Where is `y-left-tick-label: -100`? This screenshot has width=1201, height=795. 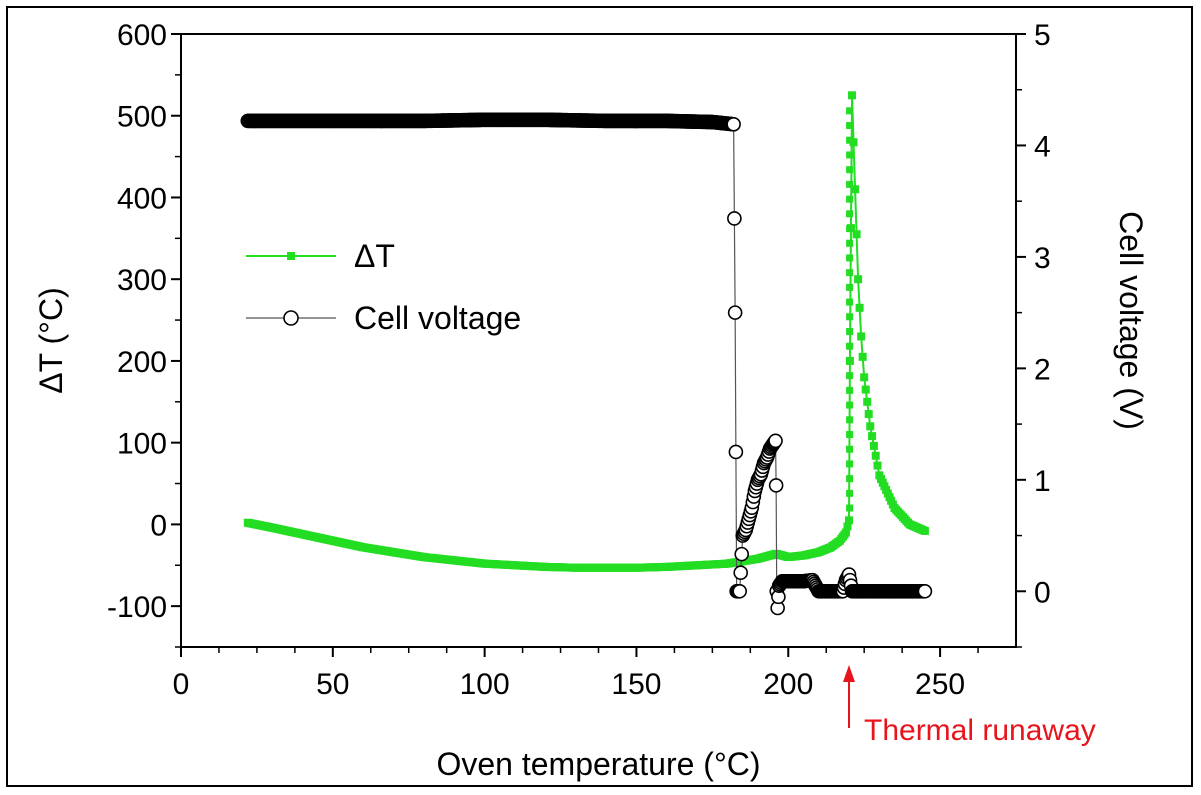 y-left-tick-label: -100 is located at coordinates (137, 607).